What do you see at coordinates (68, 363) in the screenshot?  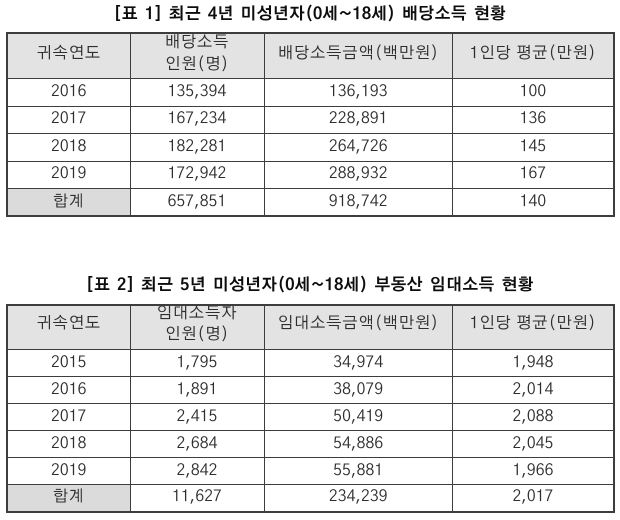 I see `row-label-cell: 2015` at bounding box center [68, 363].